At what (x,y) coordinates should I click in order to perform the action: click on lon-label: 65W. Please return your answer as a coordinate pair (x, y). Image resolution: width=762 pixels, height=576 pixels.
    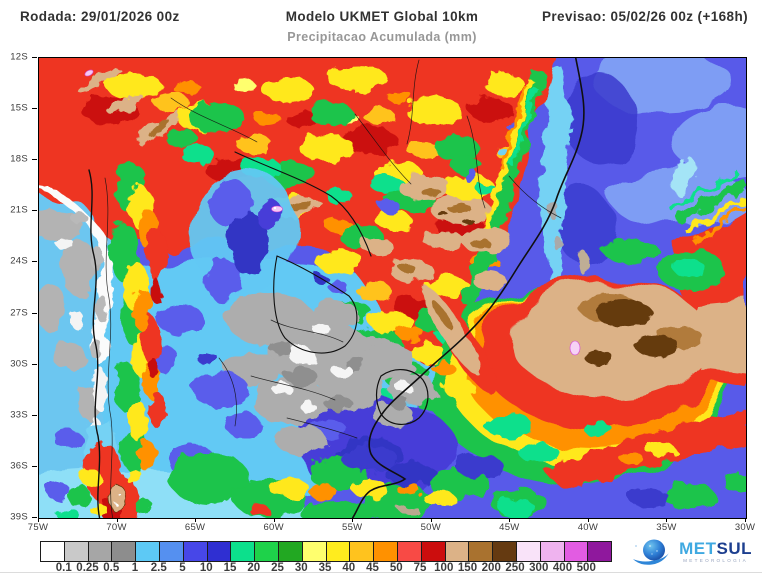
    Looking at the image, I should click on (195, 527).